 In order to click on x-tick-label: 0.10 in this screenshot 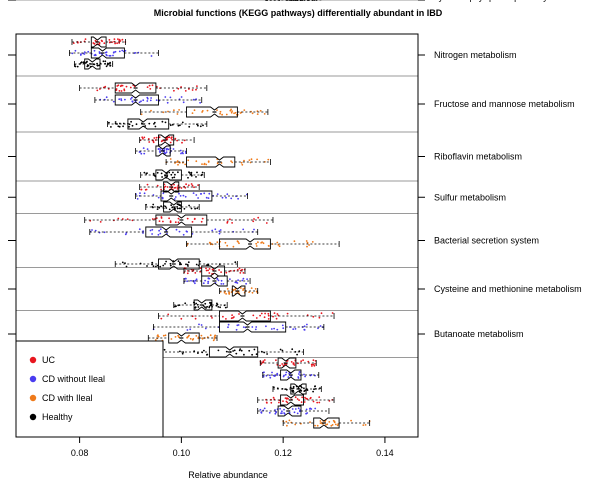, I will do `click(182, 453)`.